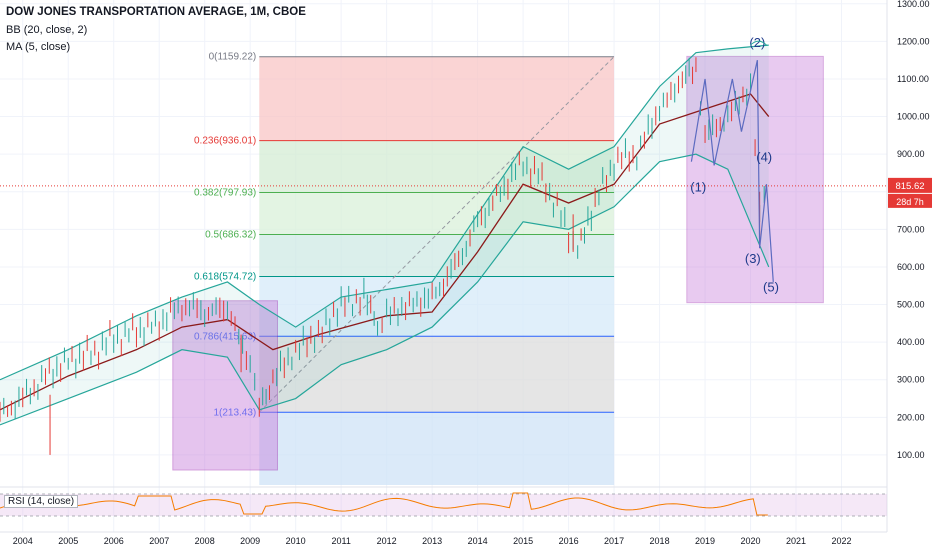 The width and height of the screenshot is (932, 555). What do you see at coordinates (250, 541) in the screenshot?
I see `x-tick-label: 2009` at bounding box center [250, 541].